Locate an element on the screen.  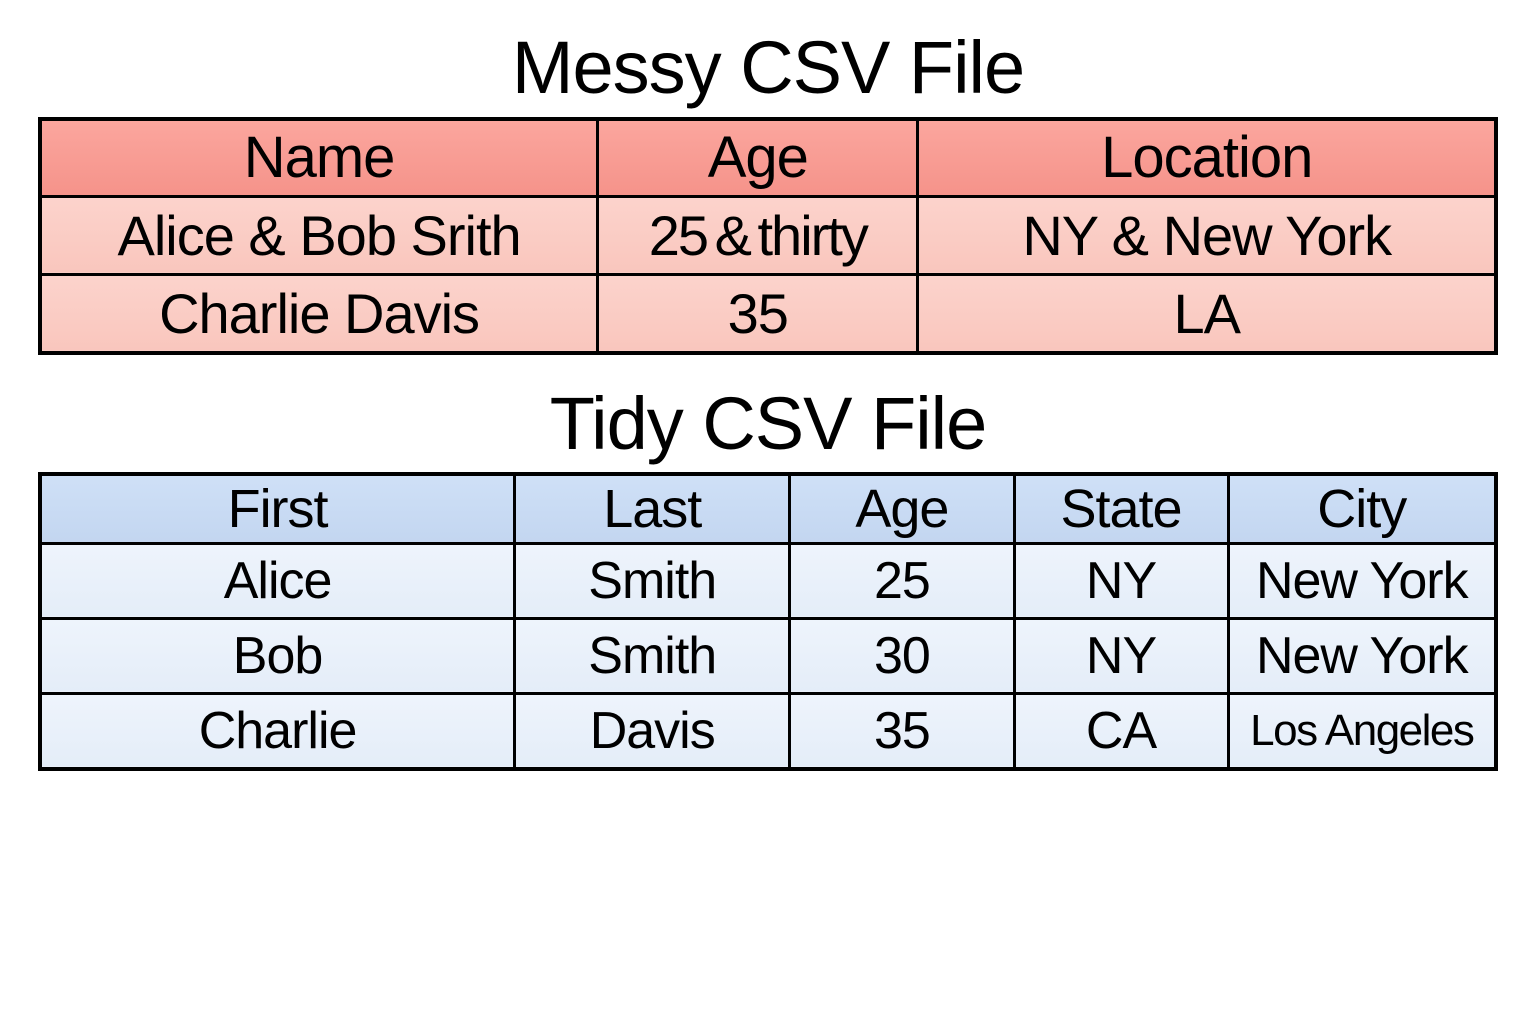
messy-cell-name-1: Alice & Bob Srith is located at coordinates (319, 235).